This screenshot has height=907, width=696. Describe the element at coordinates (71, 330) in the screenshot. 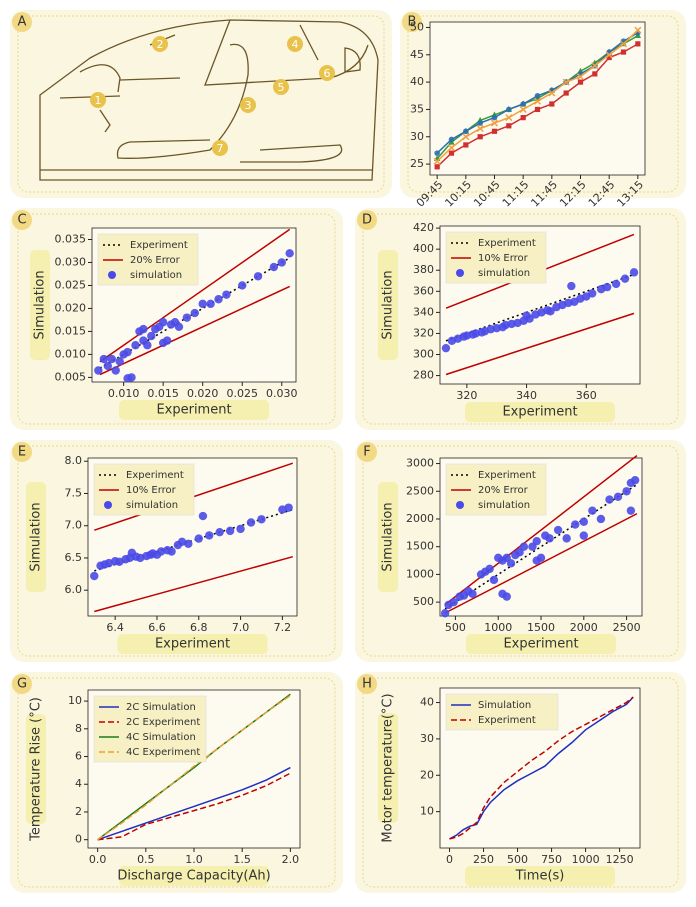

I see `y-tick-label: 0.015` at that location.